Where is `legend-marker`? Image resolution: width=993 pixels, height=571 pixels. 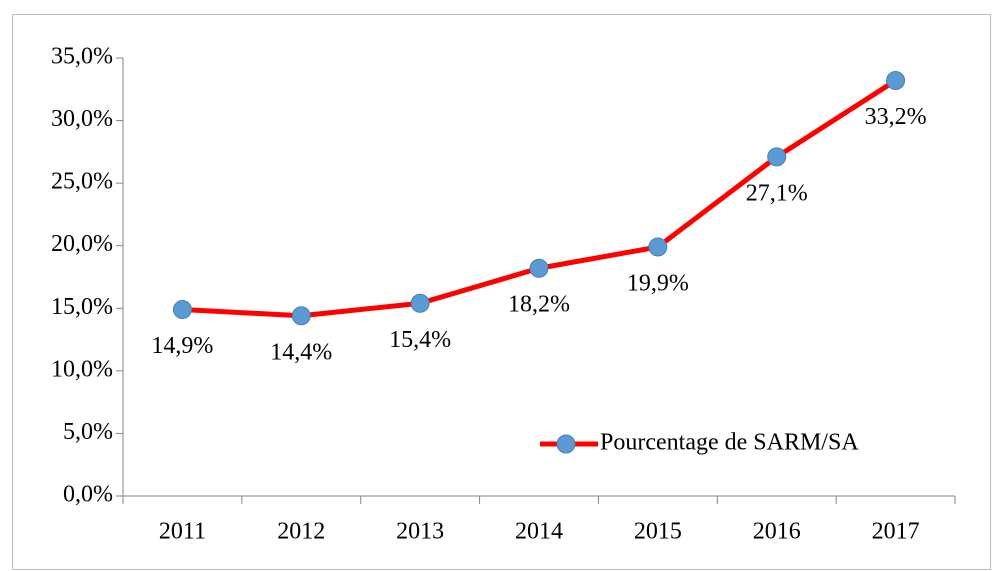
legend-marker is located at coordinates (566, 444).